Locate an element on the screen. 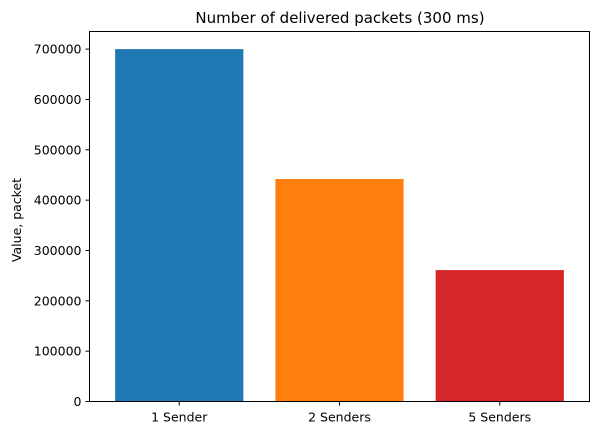 The height and width of the screenshot is (435, 597). bar-2-senders is located at coordinates (339, 290).